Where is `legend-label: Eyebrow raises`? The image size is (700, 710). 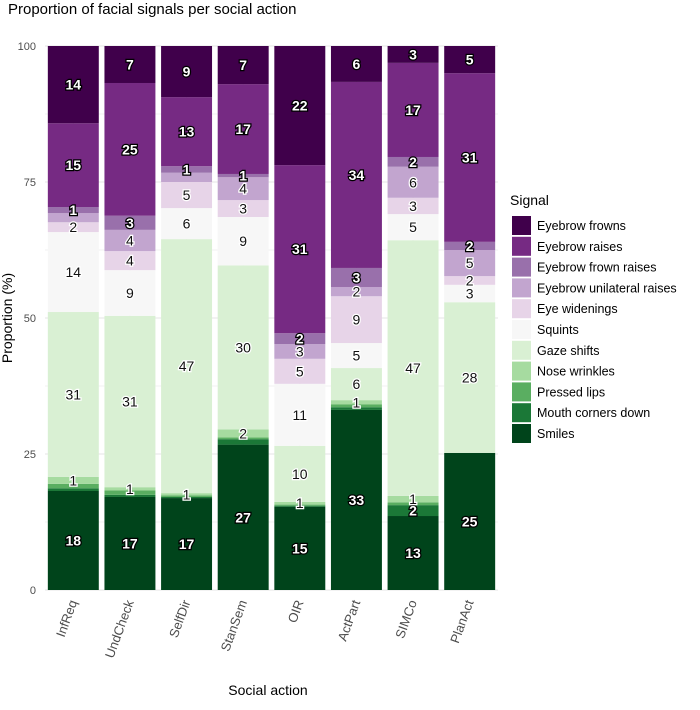
legend-label: Eyebrow raises is located at coordinates (579, 247).